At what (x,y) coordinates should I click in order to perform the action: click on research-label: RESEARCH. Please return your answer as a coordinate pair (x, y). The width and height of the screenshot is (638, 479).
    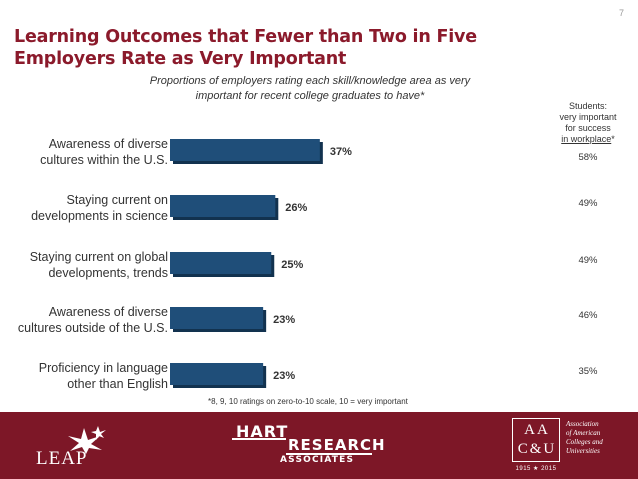
    Looking at the image, I should click on (337, 445).